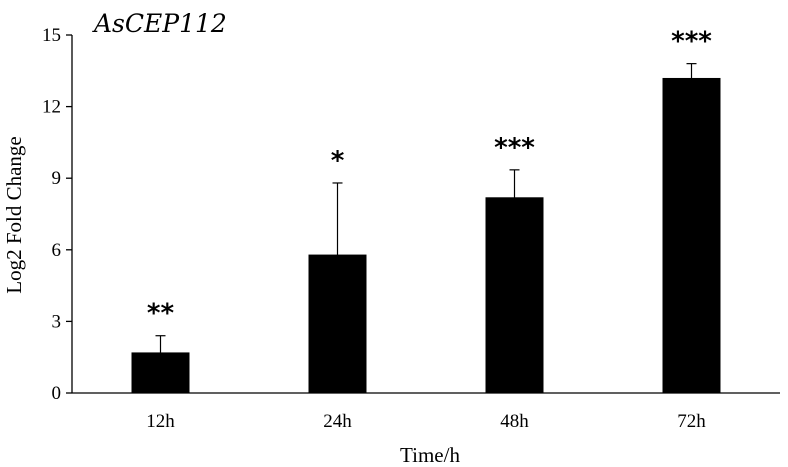 The height and width of the screenshot is (467, 788). I want to click on significance-12h: **, so click(161, 314).